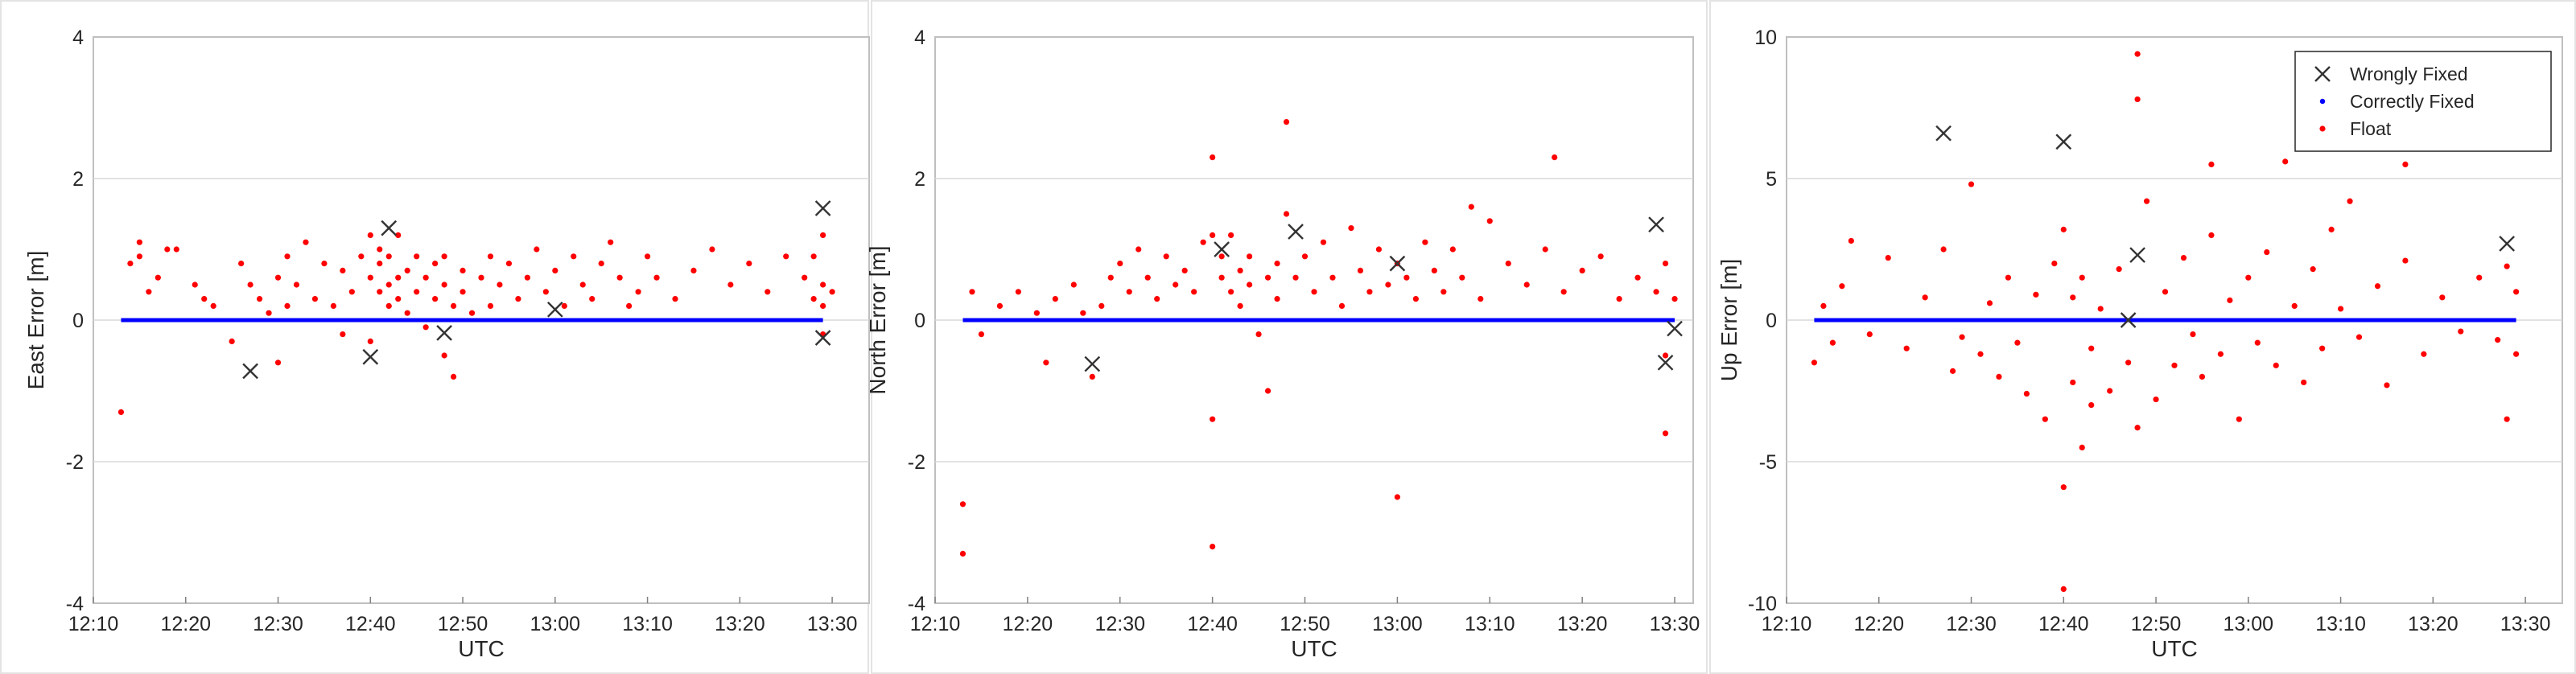 The width and height of the screenshot is (2576, 674). I want to click on y-tick-label: 4, so click(919, 38).